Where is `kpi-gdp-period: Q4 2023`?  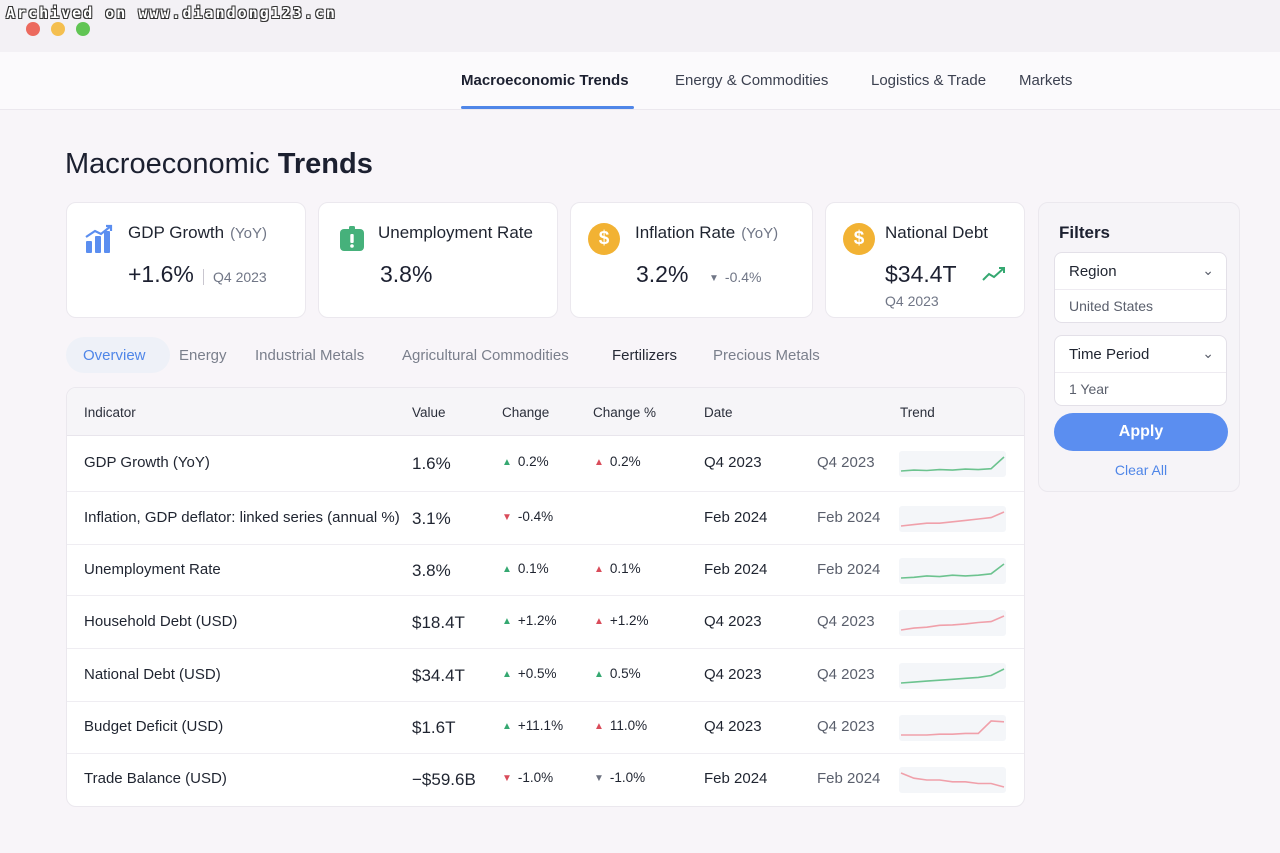 kpi-gdp-period: Q4 2023 is located at coordinates (235, 277).